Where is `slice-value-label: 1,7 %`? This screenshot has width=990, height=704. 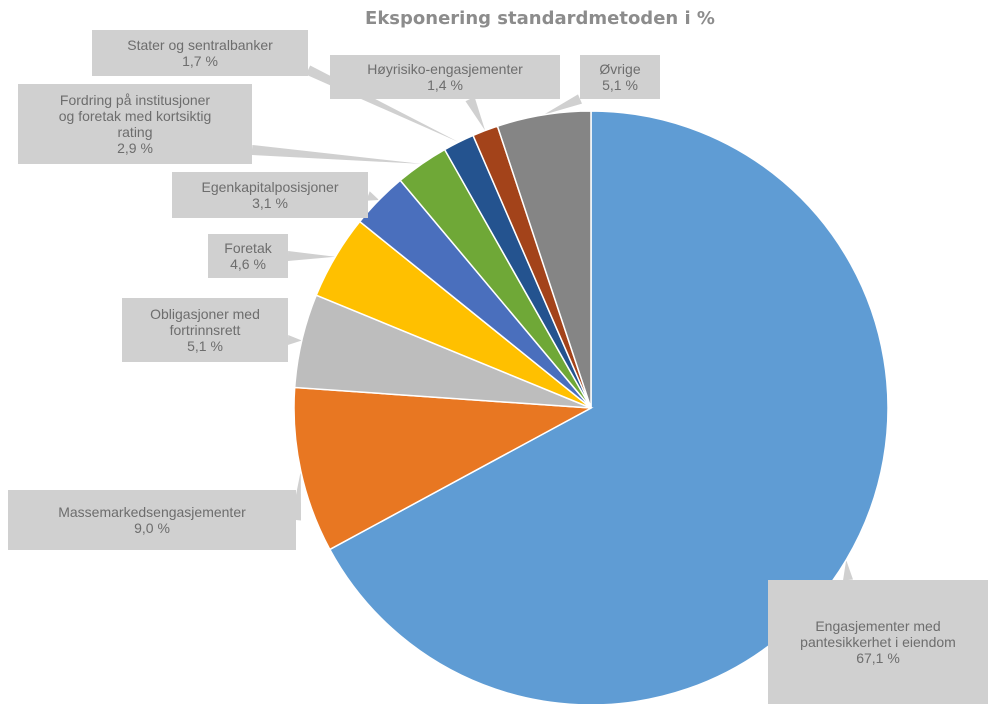 slice-value-label: 1,7 % is located at coordinates (200, 61).